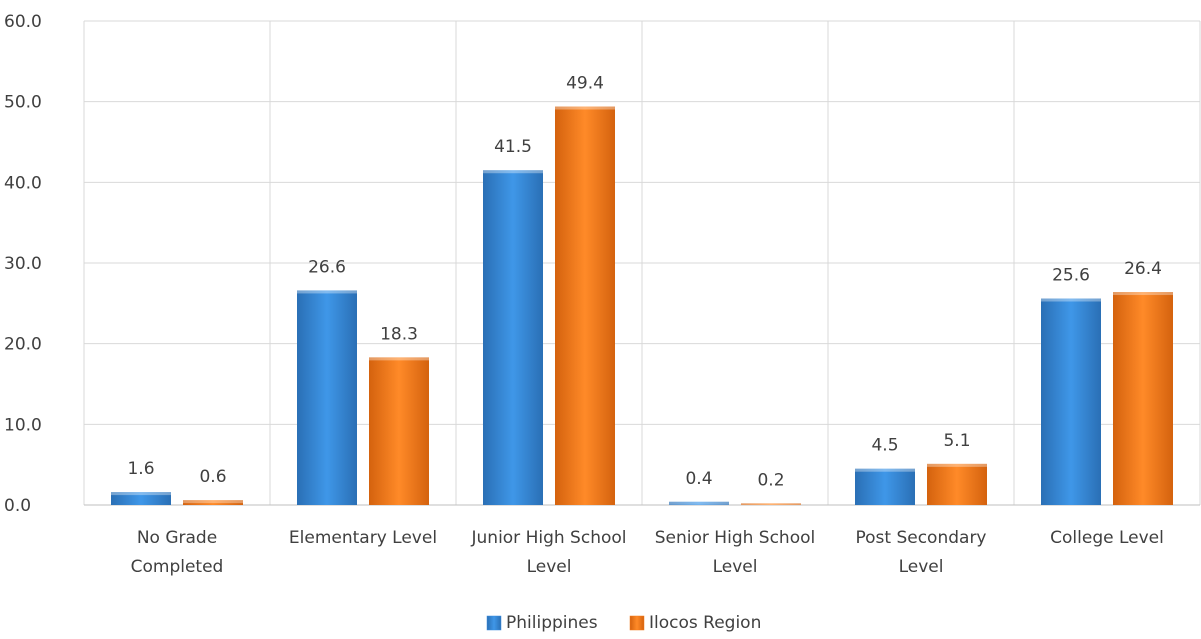 The height and width of the screenshot is (639, 1201). I want to click on y-tick-label: 0.0, so click(17, 506).